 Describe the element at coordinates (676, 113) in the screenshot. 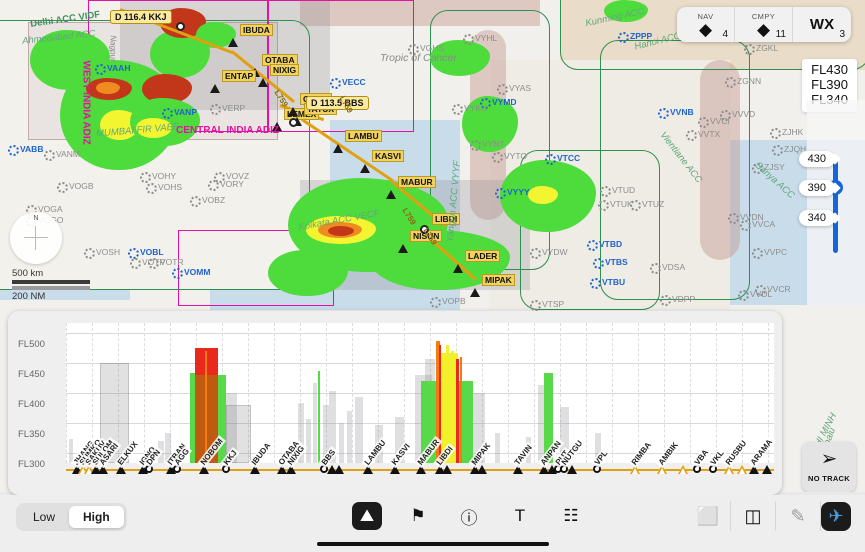

I see `airport-marker-vvnb: VVNB` at that location.